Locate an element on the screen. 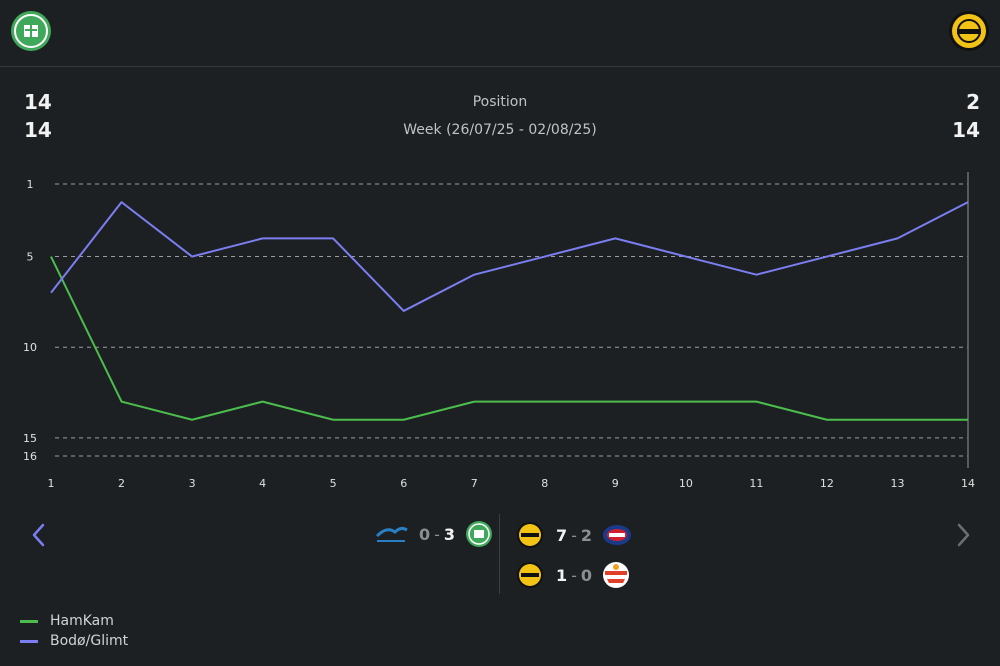 The image size is (1000, 666). away-match-1-away-score: 2 is located at coordinates (586, 535).